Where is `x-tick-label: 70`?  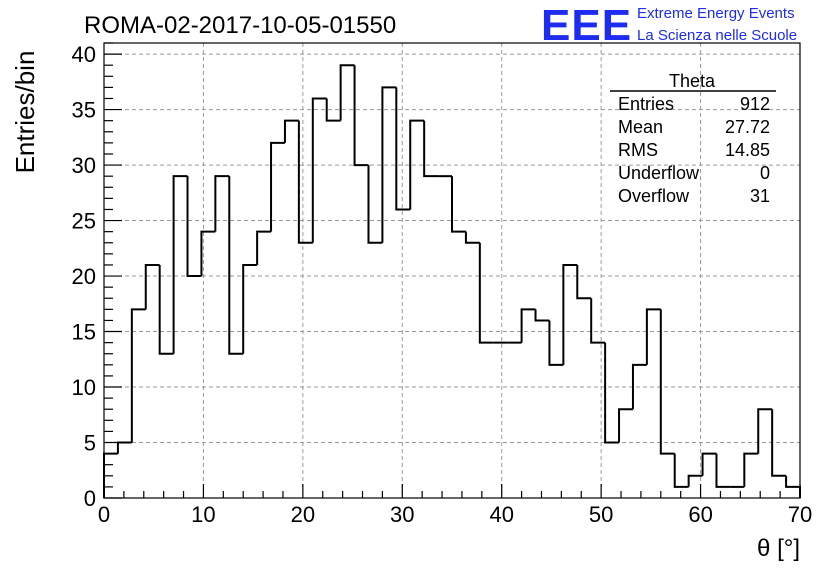
x-tick-label: 70 is located at coordinates (800, 514).